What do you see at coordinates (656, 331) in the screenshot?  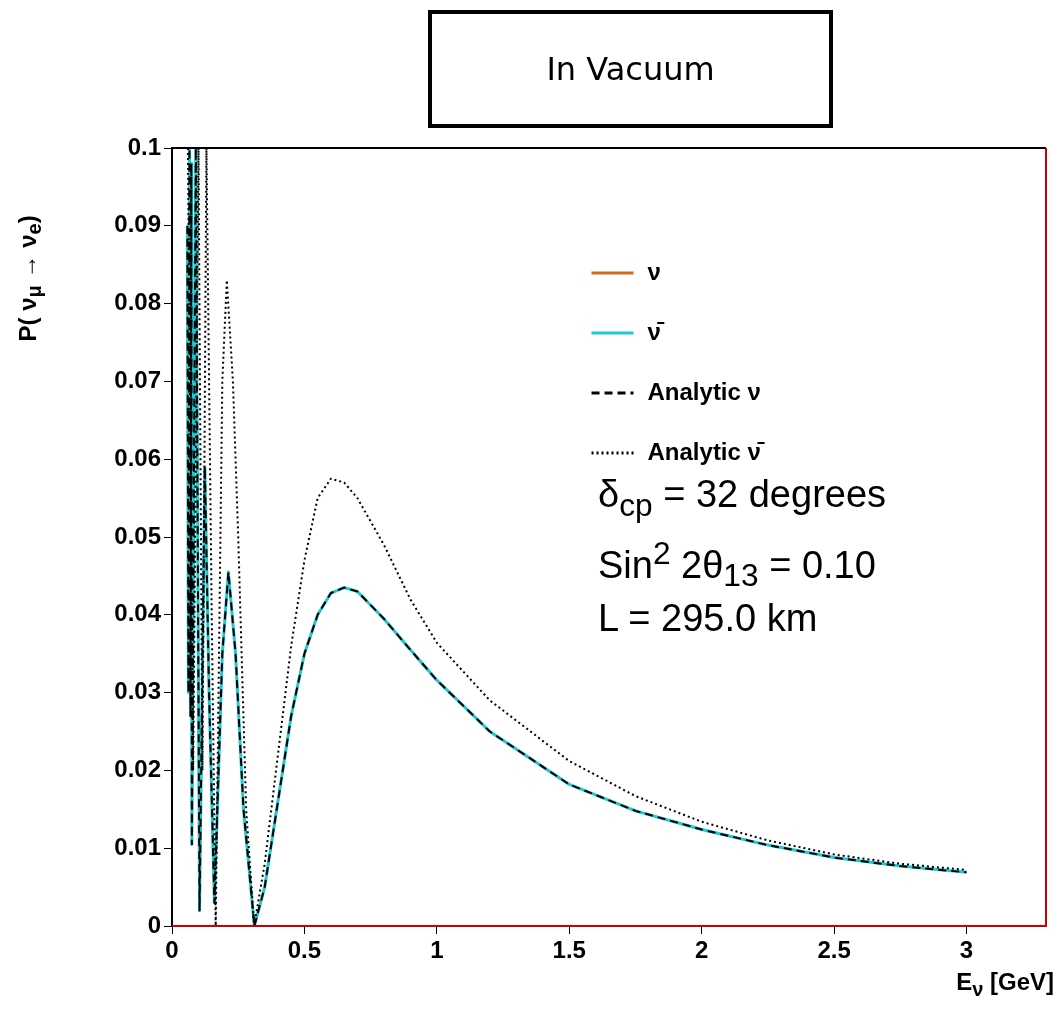 I see `legend-label: ν̄` at bounding box center [656, 331].